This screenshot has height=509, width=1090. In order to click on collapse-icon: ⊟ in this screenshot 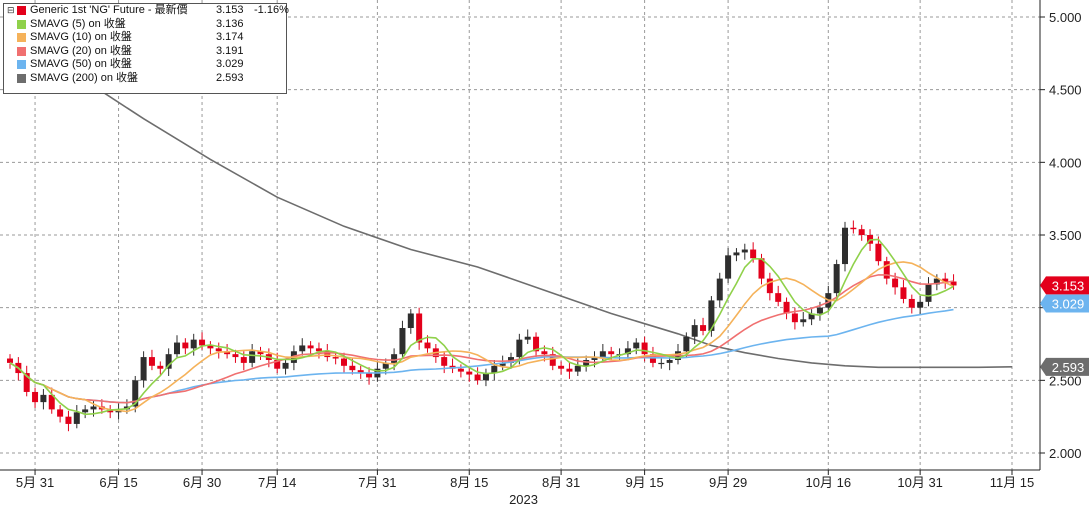, I will do `click(11, 10)`.